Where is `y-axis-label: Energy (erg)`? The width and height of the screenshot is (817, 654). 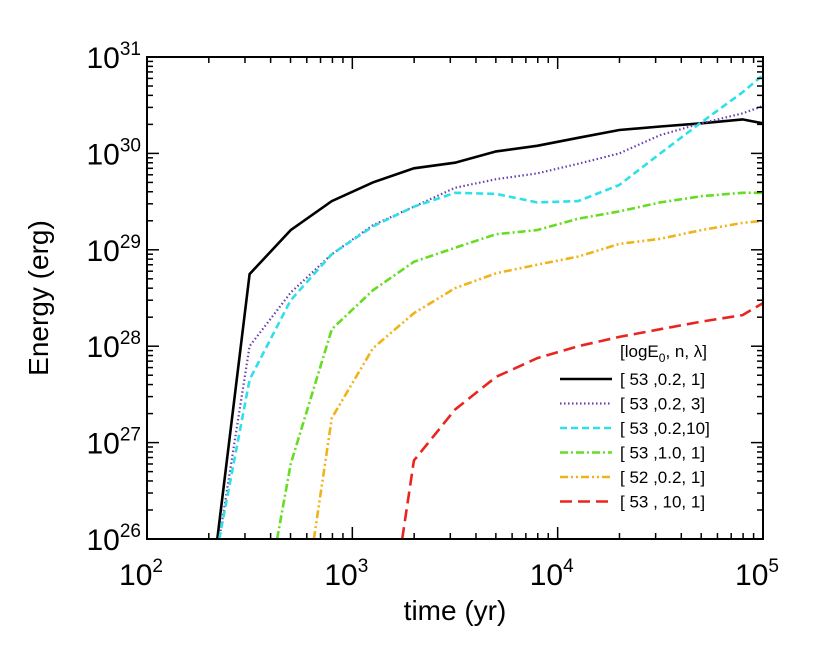
y-axis-label: Energy (erg) is located at coordinates (38, 298).